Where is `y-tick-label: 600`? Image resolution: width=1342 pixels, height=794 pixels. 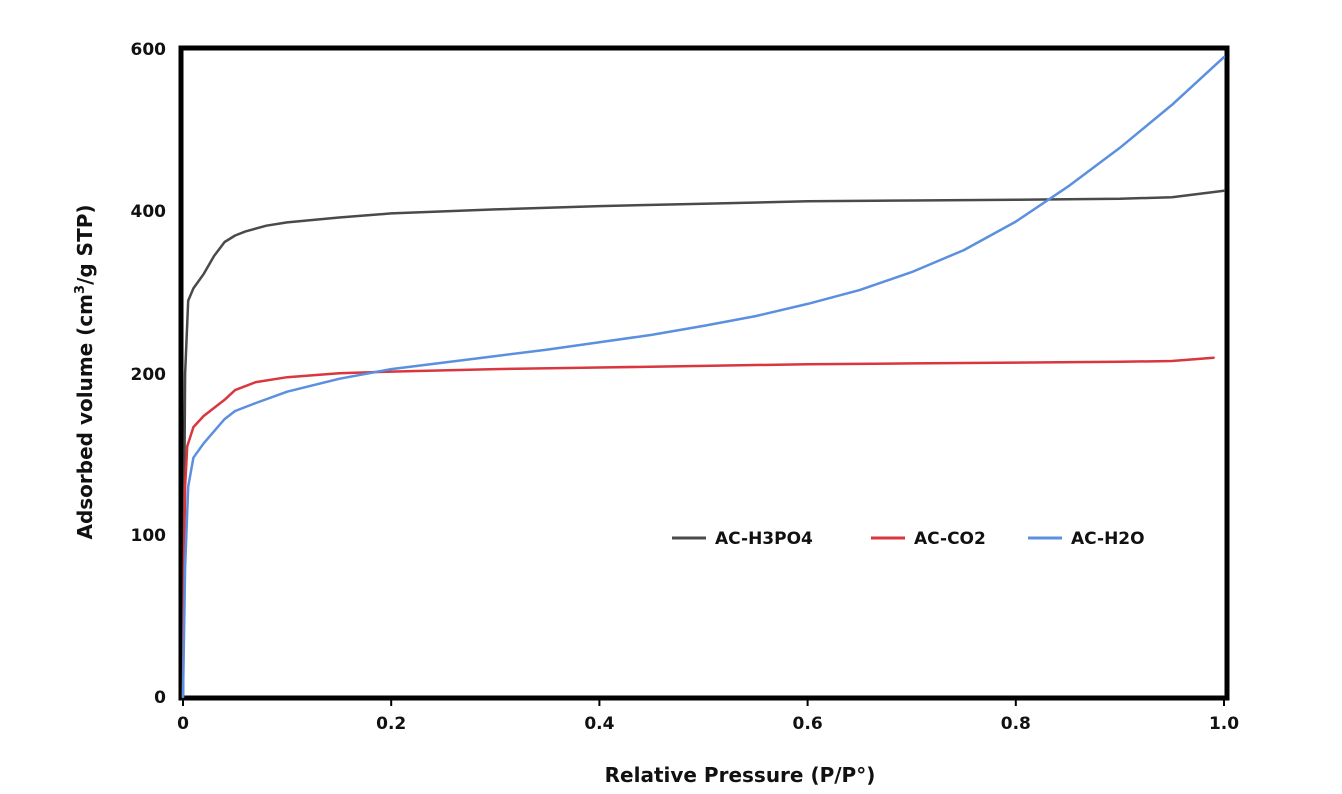
y-tick-label: 600 is located at coordinates (149, 50).